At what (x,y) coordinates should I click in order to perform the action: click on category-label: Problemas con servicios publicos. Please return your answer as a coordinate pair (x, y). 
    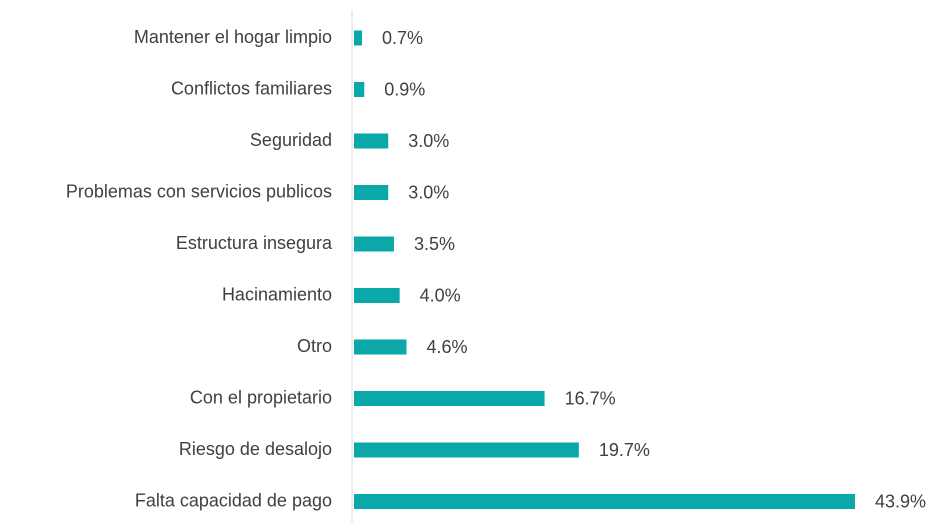
    Looking at the image, I should click on (199, 191).